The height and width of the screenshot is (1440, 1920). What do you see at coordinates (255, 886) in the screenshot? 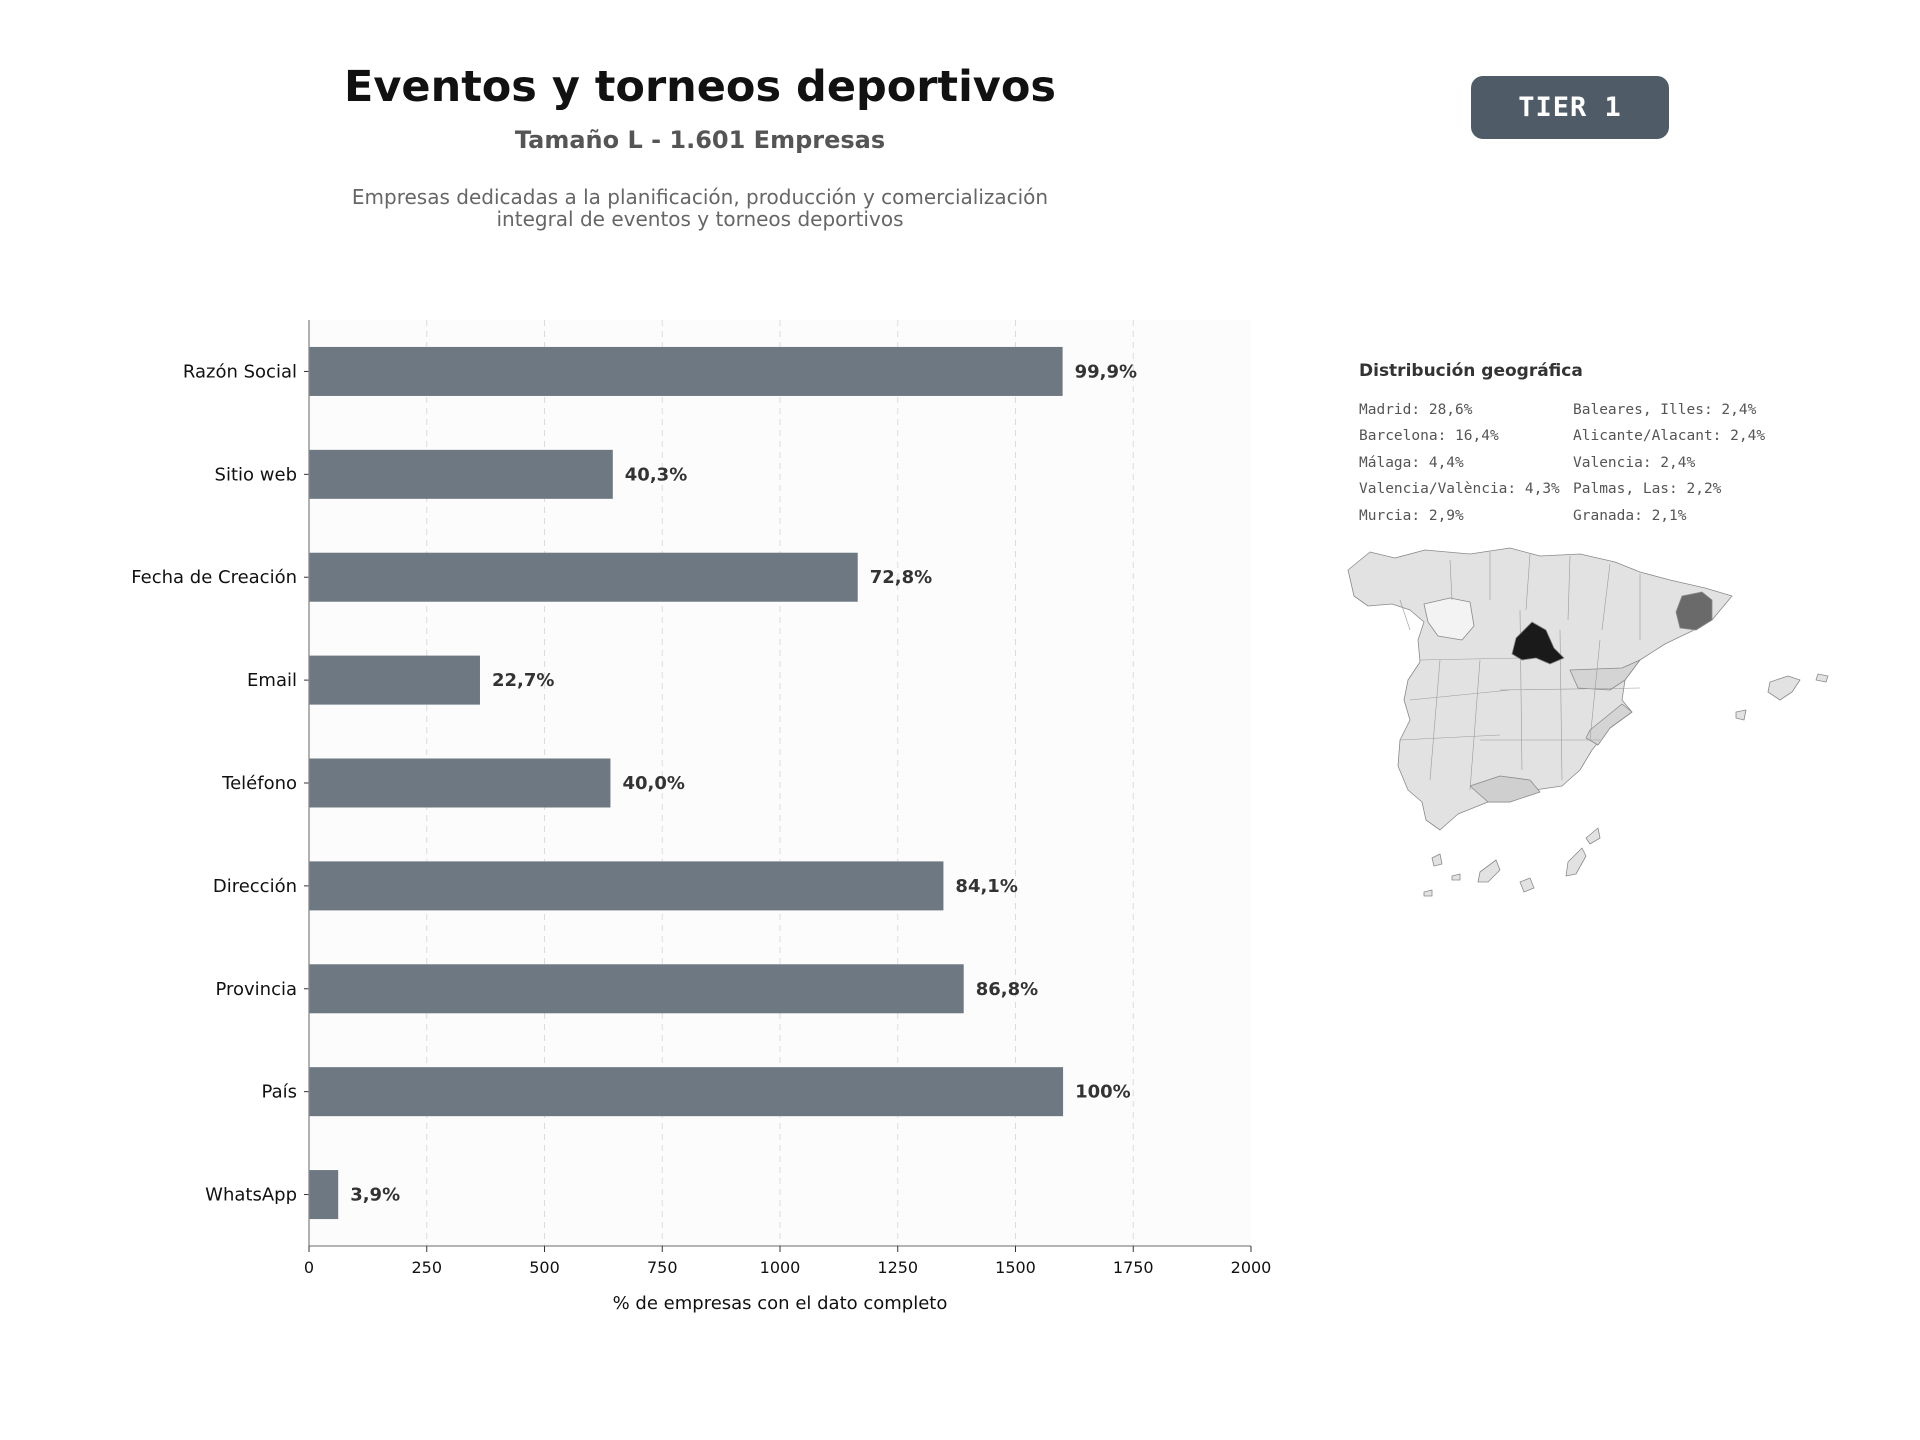
I see `category-label: Dirección` at bounding box center [255, 886].